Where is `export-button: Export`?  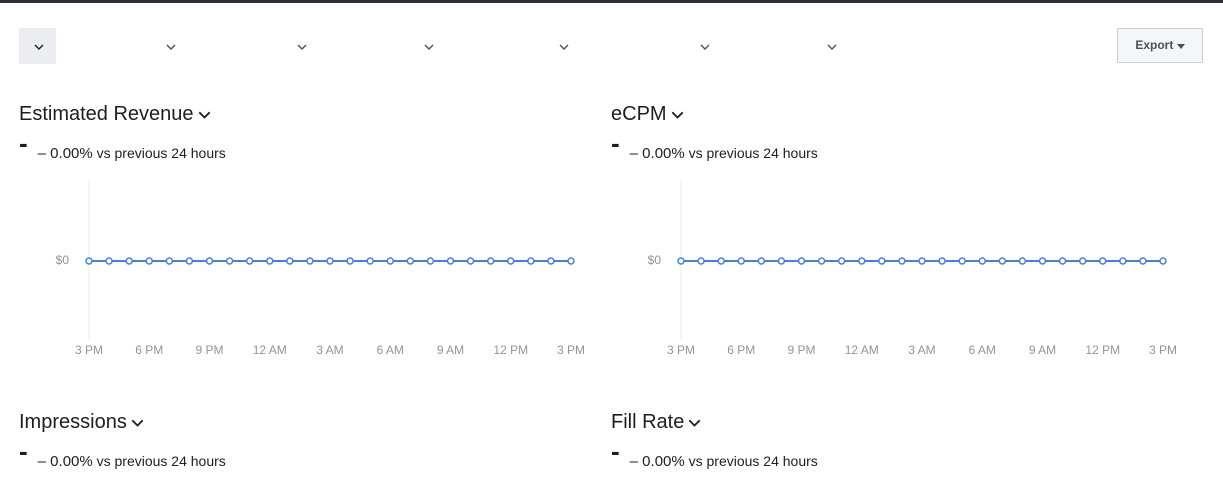
export-button: Export is located at coordinates (1160, 45).